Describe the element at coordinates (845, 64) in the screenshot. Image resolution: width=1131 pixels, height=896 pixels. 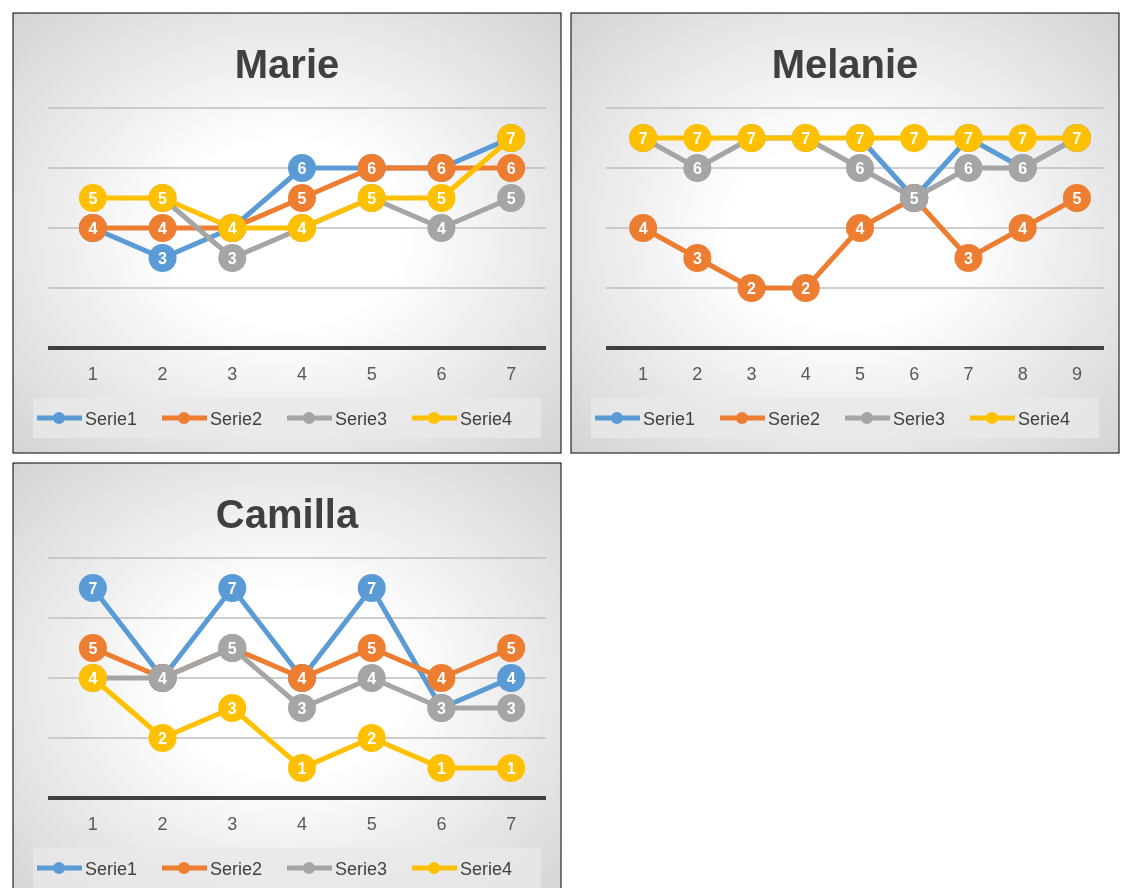
I see `chart-title: Melanie` at that location.